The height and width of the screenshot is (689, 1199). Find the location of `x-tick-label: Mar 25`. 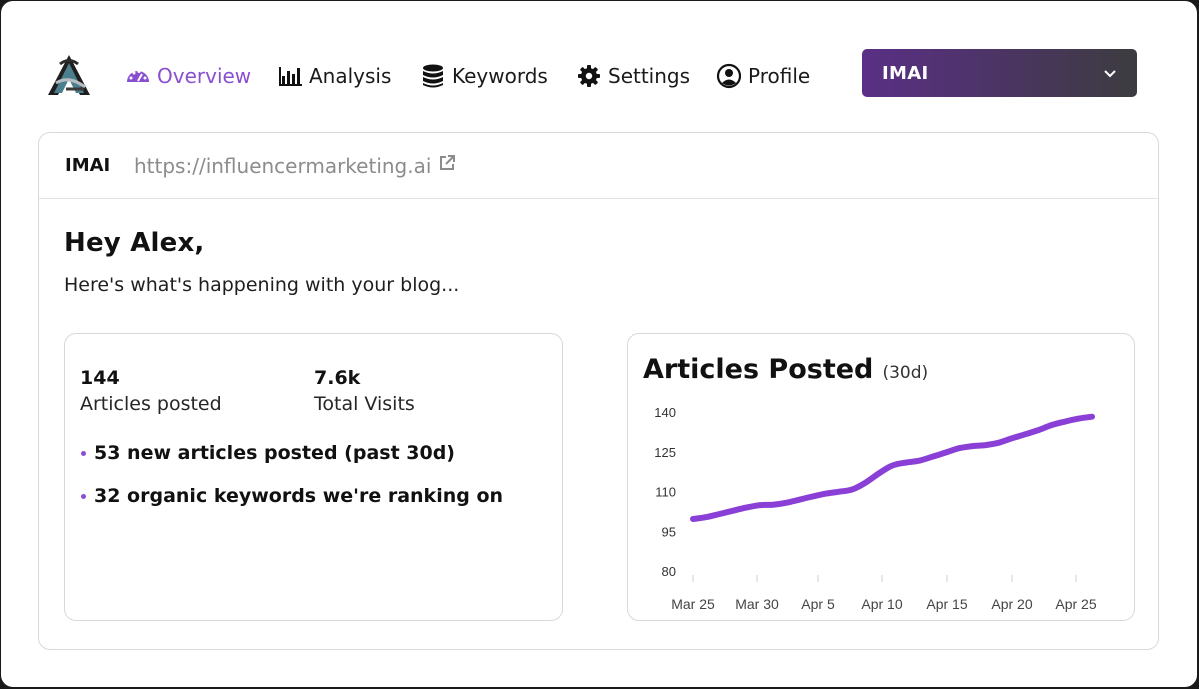

x-tick-label: Mar 25 is located at coordinates (693, 604).